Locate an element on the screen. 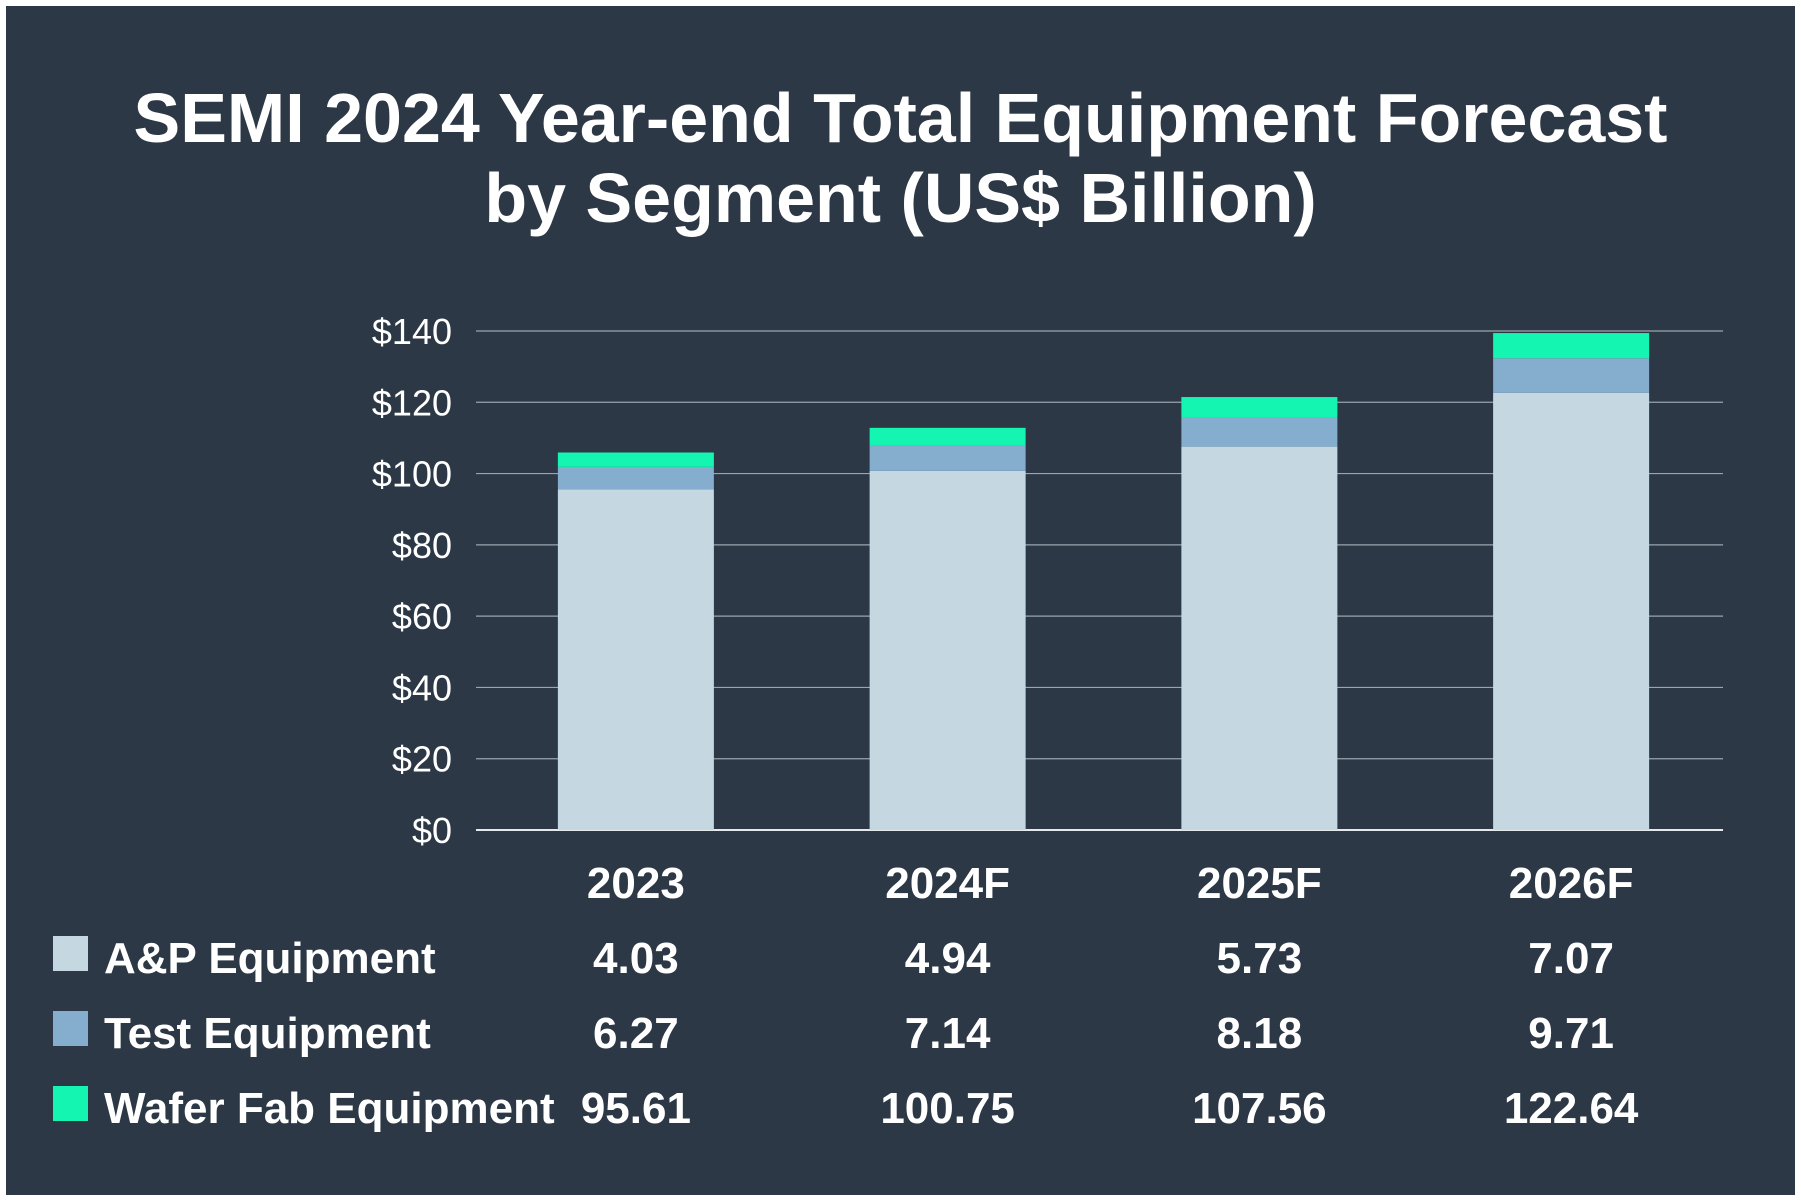  y-tick-label: $80 is located at coordinates (422, 545).